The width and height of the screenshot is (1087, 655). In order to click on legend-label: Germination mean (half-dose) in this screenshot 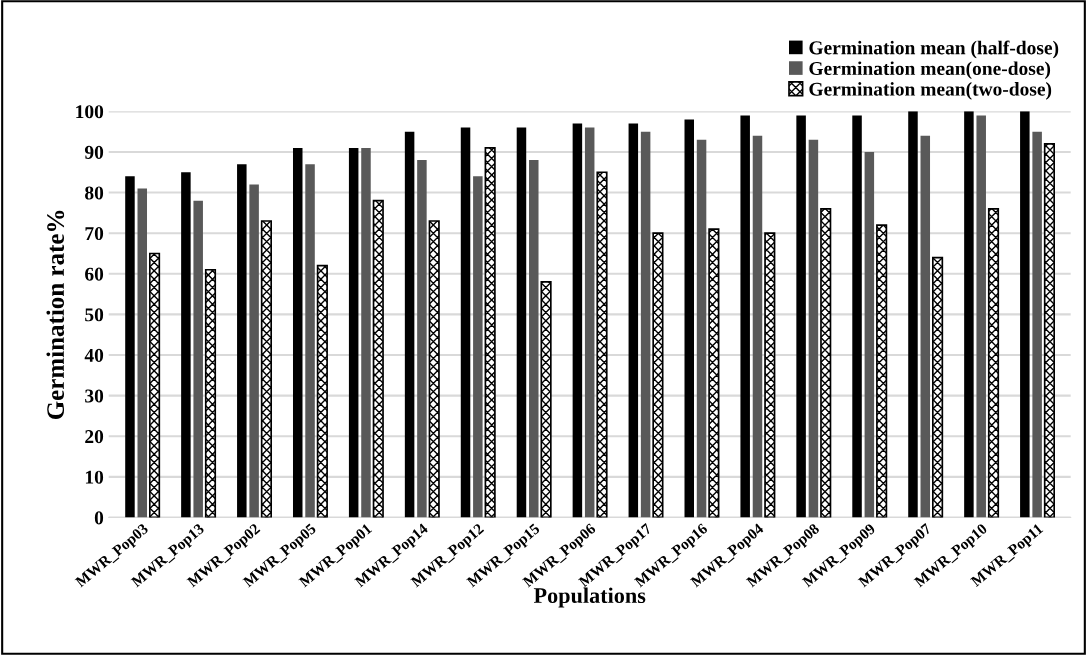, I will do `click(934, 49)`.